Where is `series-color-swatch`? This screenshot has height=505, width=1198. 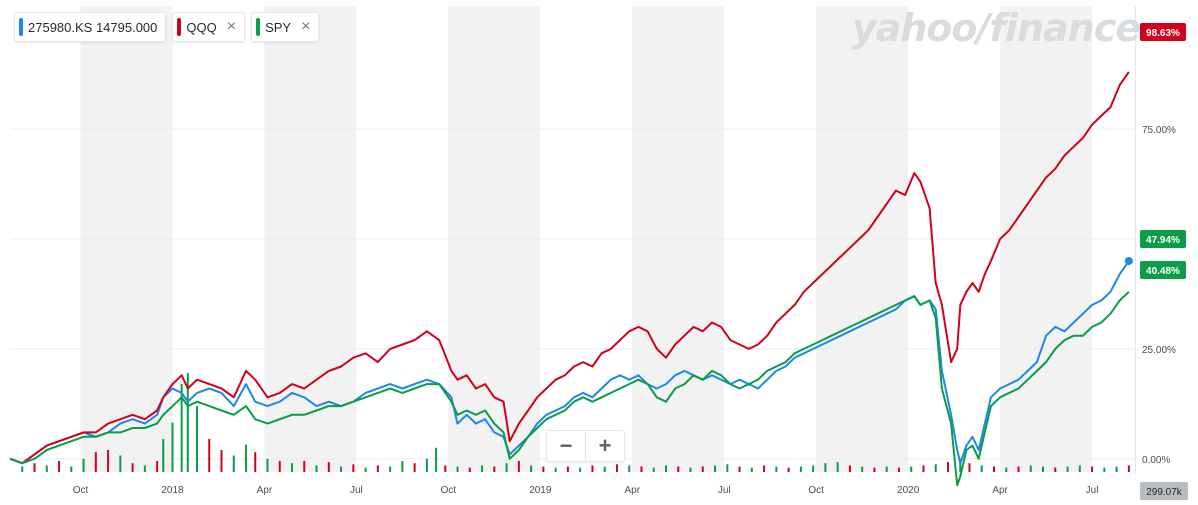 series-color-swatch is located at coordinates (179, 27).